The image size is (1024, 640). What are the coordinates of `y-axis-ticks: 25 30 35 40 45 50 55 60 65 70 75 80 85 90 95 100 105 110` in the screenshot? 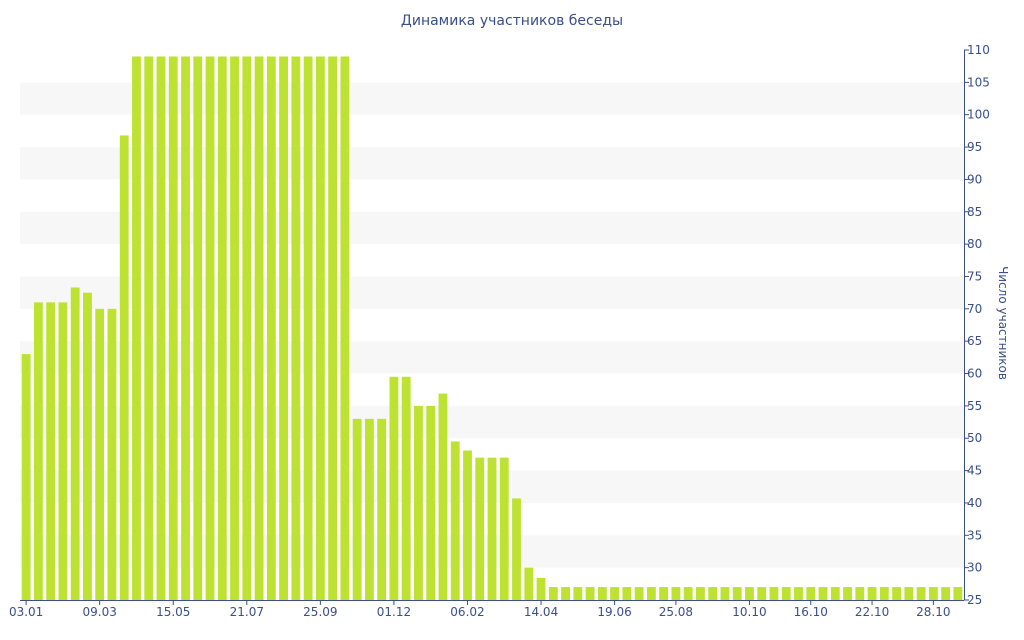 It's located at (977, 325).